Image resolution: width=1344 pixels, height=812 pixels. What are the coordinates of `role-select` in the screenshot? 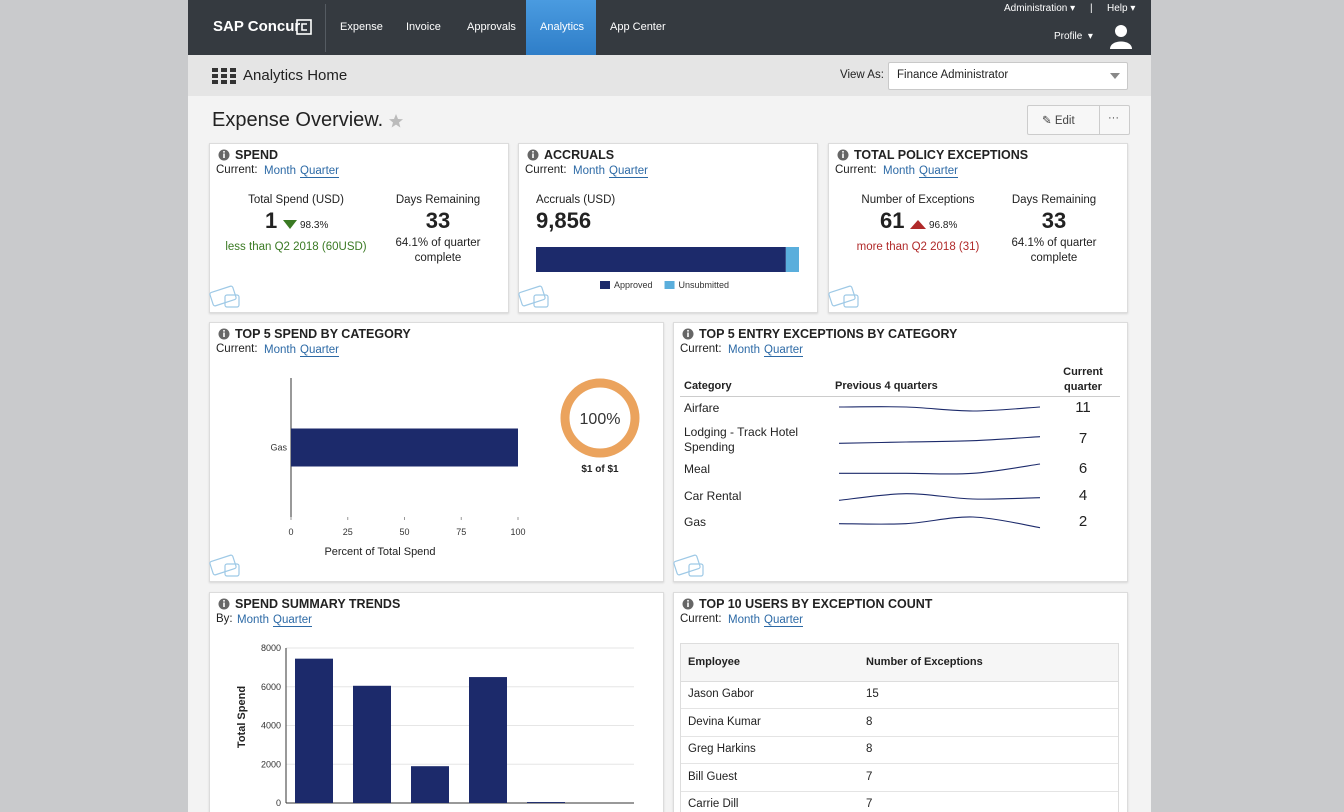 It's located at (1008, 76).